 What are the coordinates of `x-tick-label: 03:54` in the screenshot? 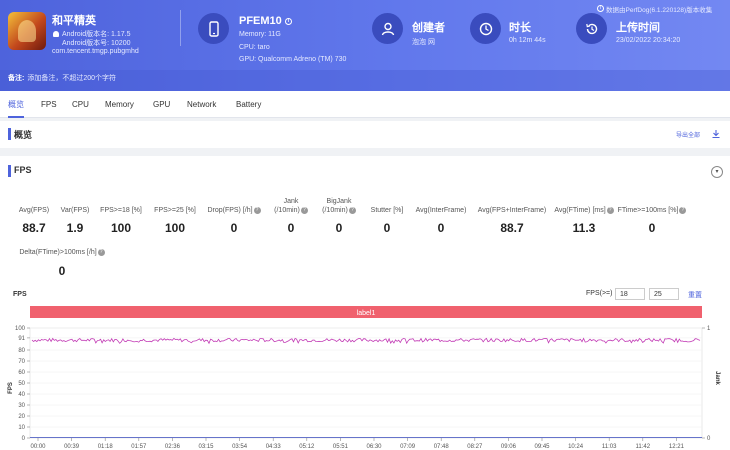 It's located at (240, 447).